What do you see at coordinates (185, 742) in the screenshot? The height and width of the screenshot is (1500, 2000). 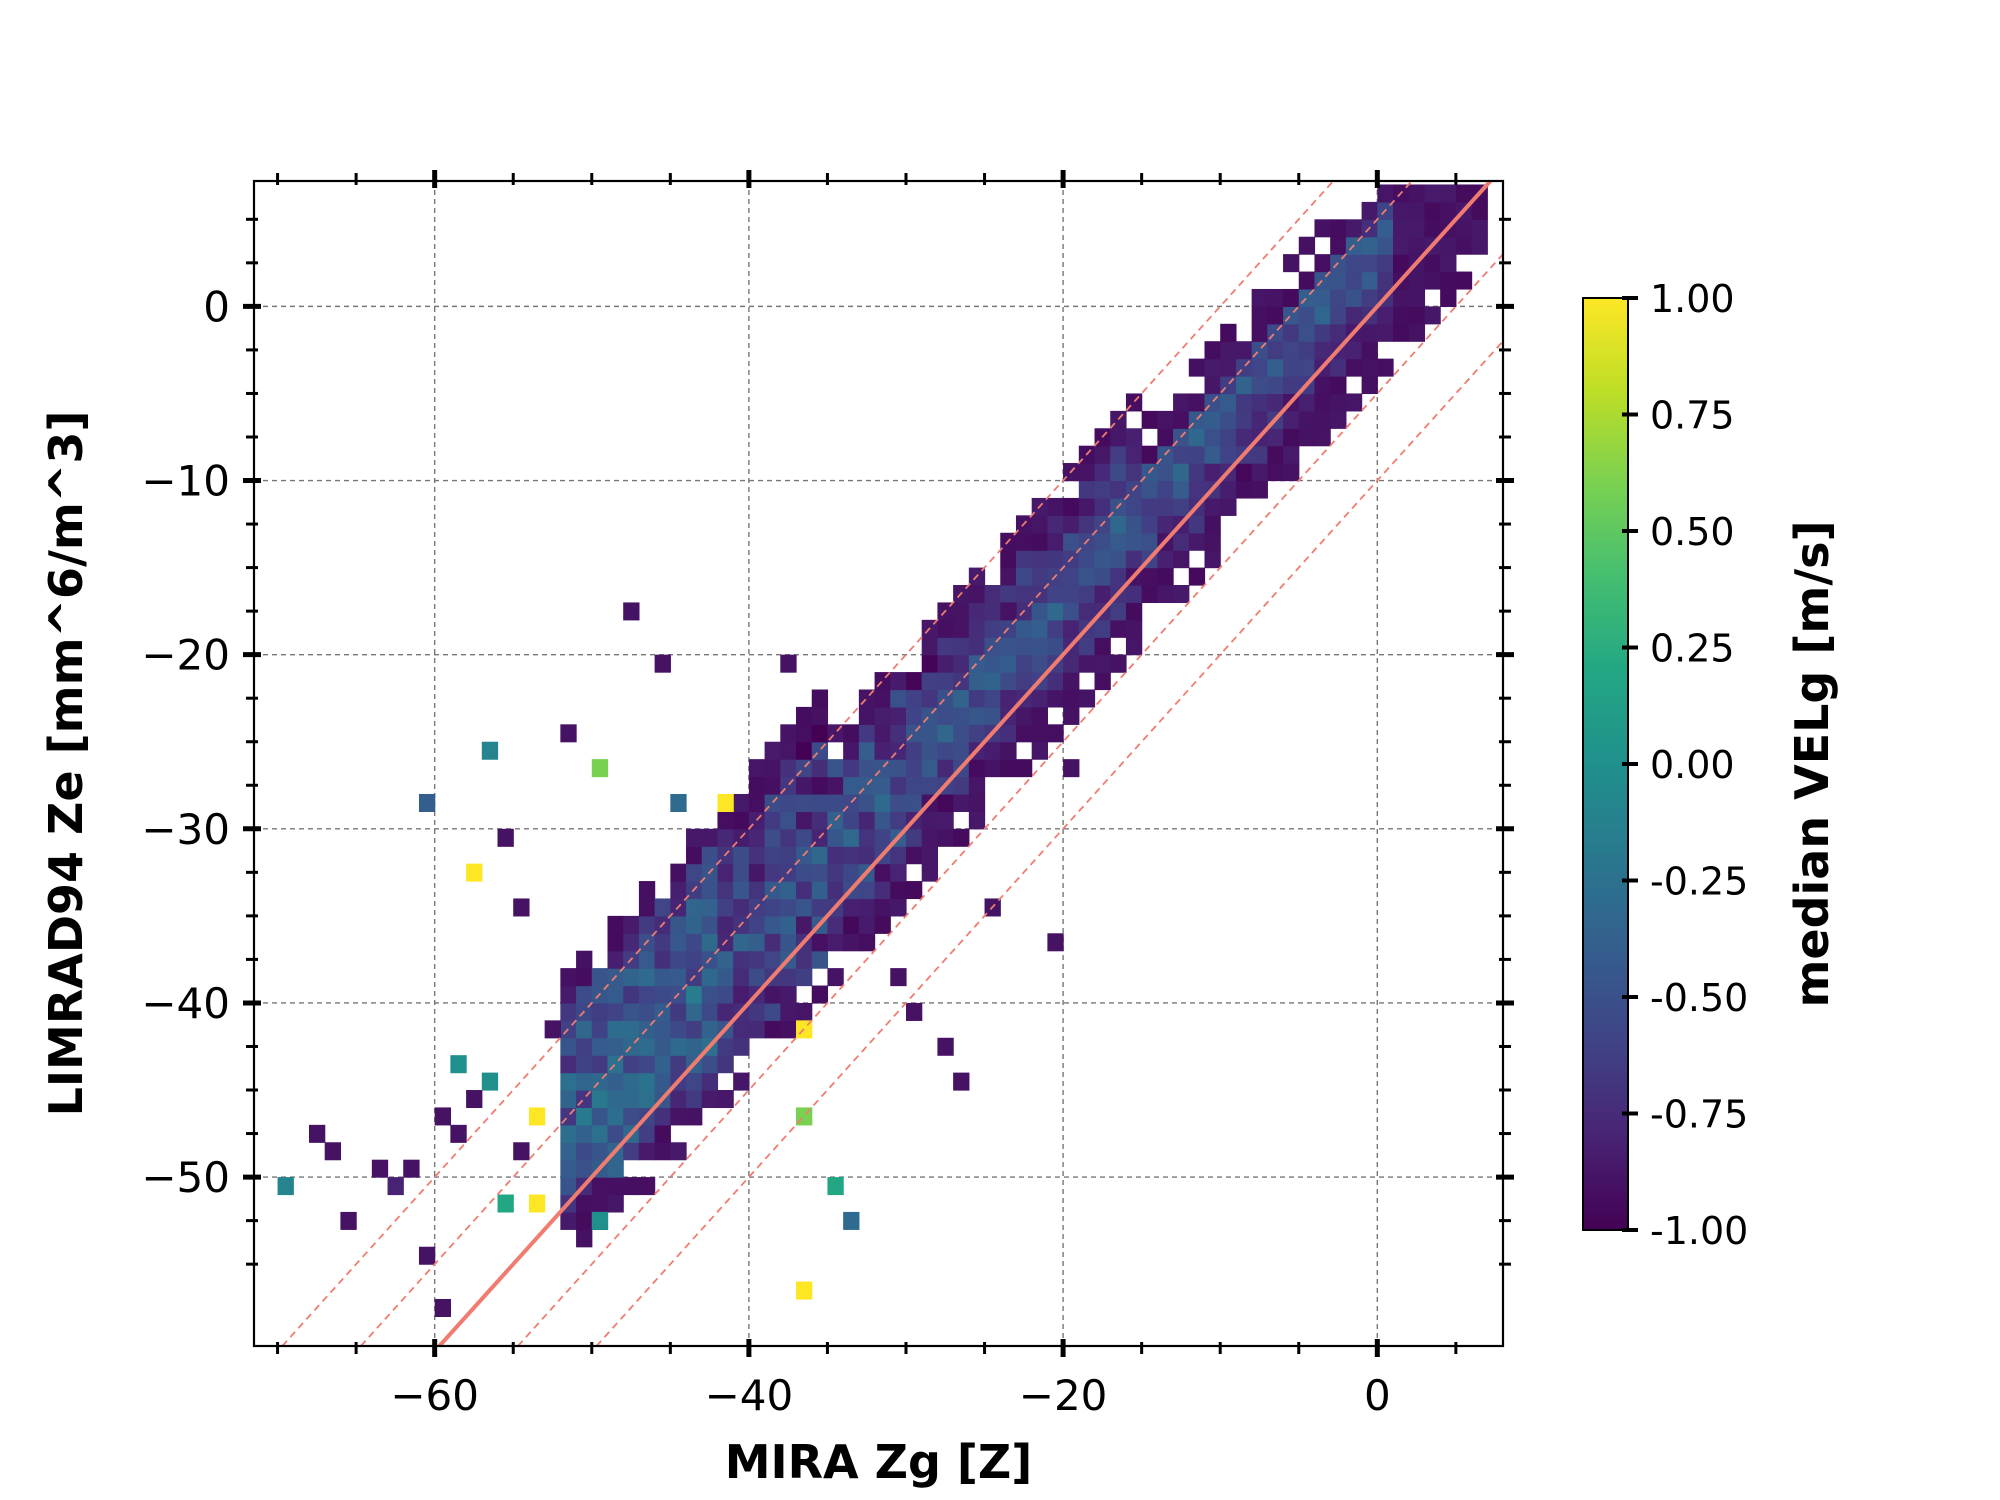 I see `y-tick-labels: 0 −10 −20 −30 −40 −50` at bounding box center [185, 742].